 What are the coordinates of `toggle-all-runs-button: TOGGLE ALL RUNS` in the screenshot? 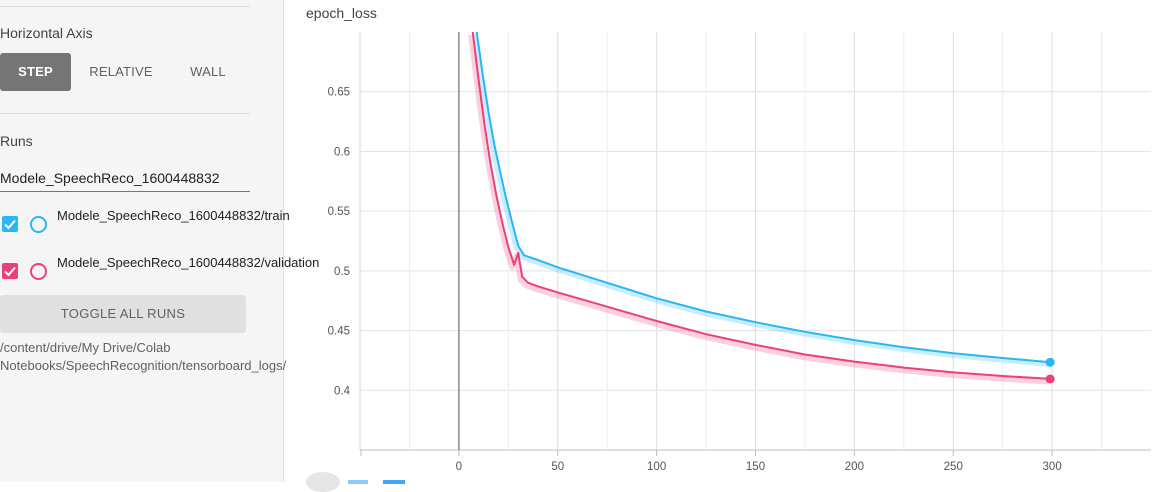 It's located at (123, 314).